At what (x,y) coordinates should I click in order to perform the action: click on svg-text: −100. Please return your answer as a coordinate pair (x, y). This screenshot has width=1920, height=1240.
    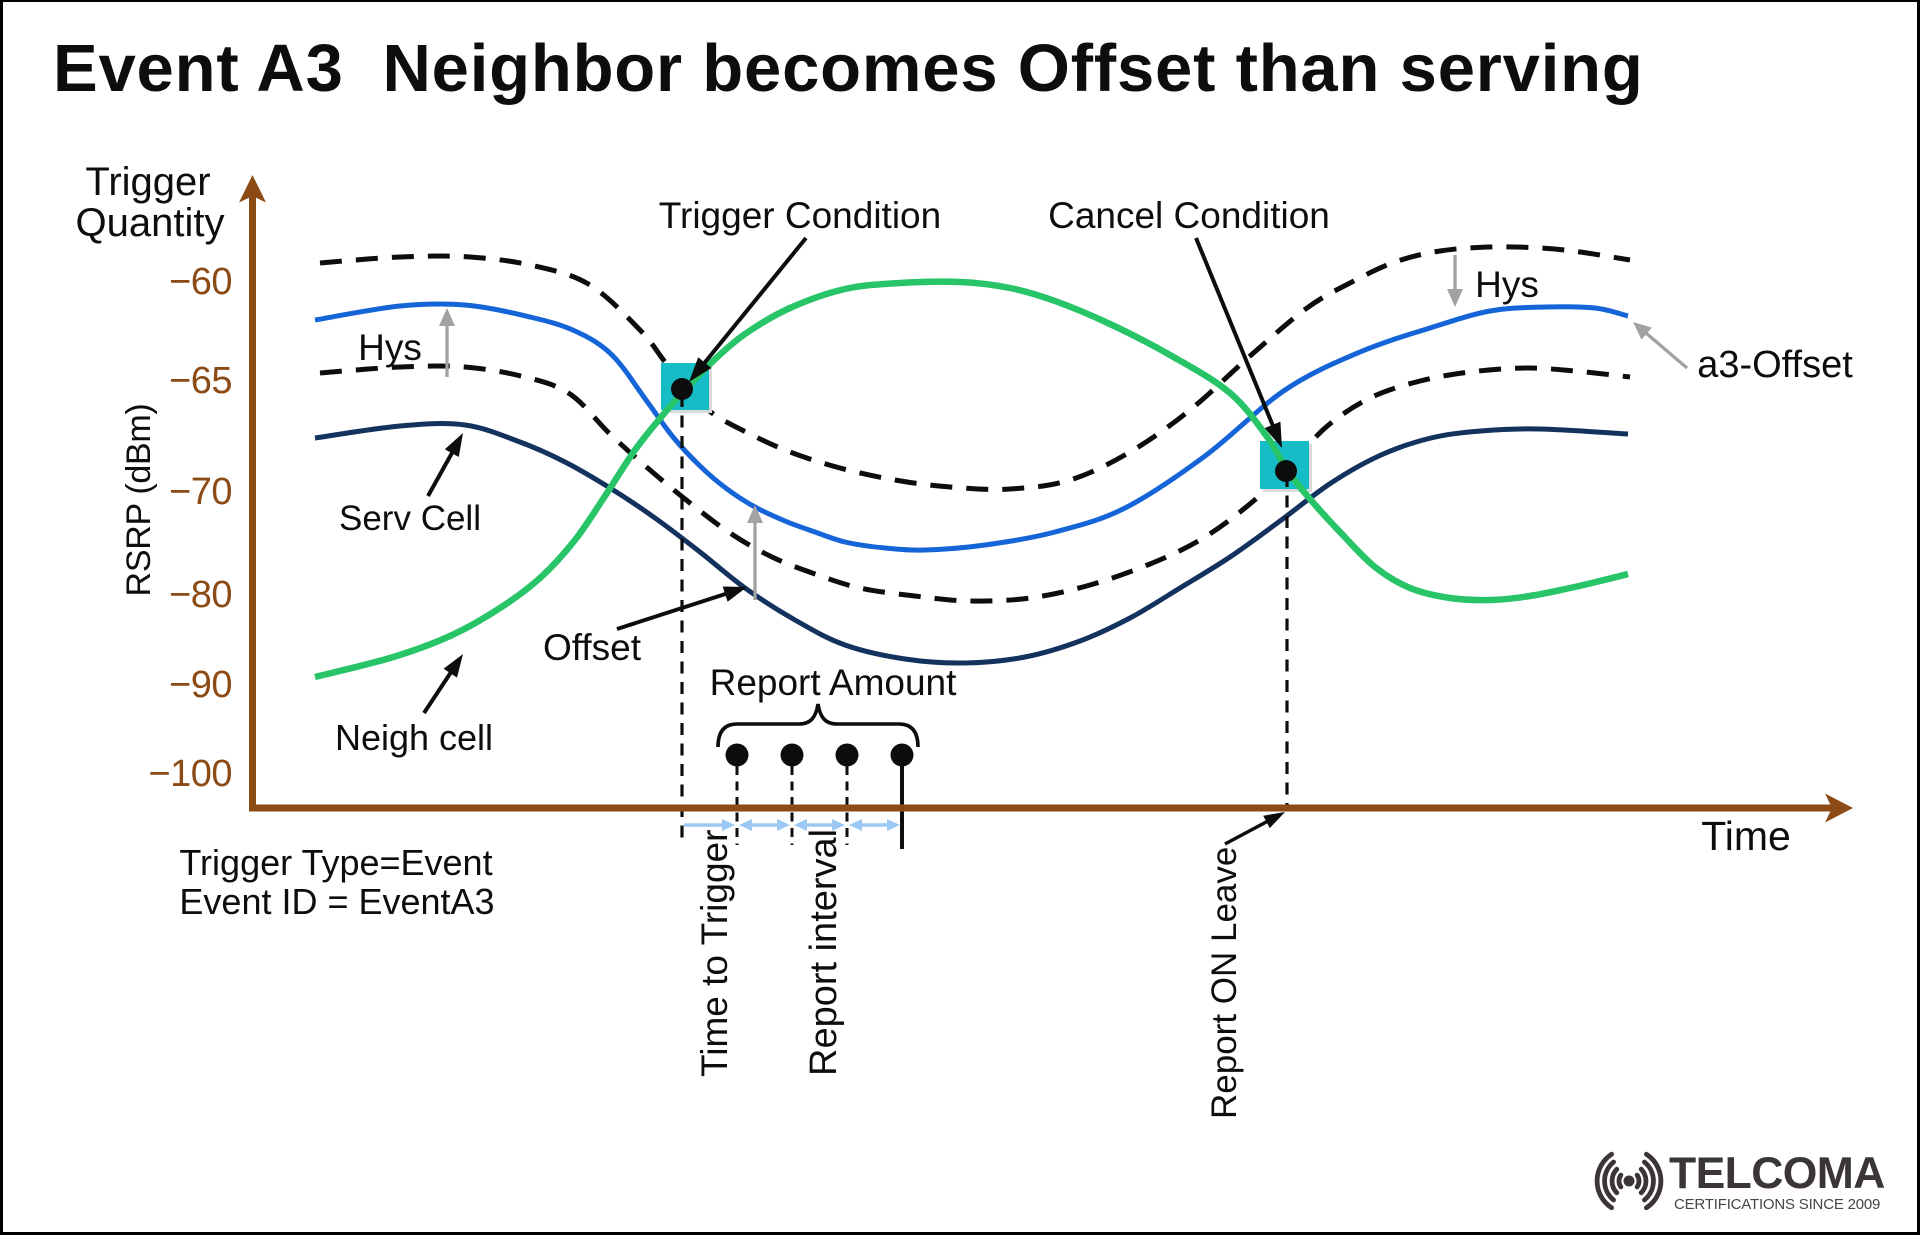
    Looking at the image, I should click on (190, 774).